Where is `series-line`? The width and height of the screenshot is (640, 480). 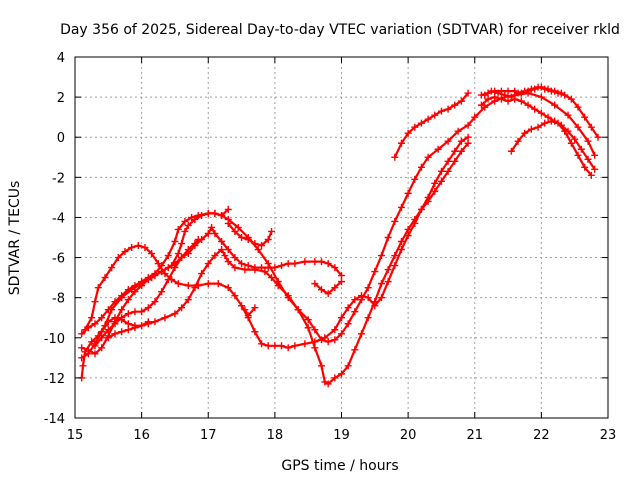 series-line is located at coordinates (250, 234).